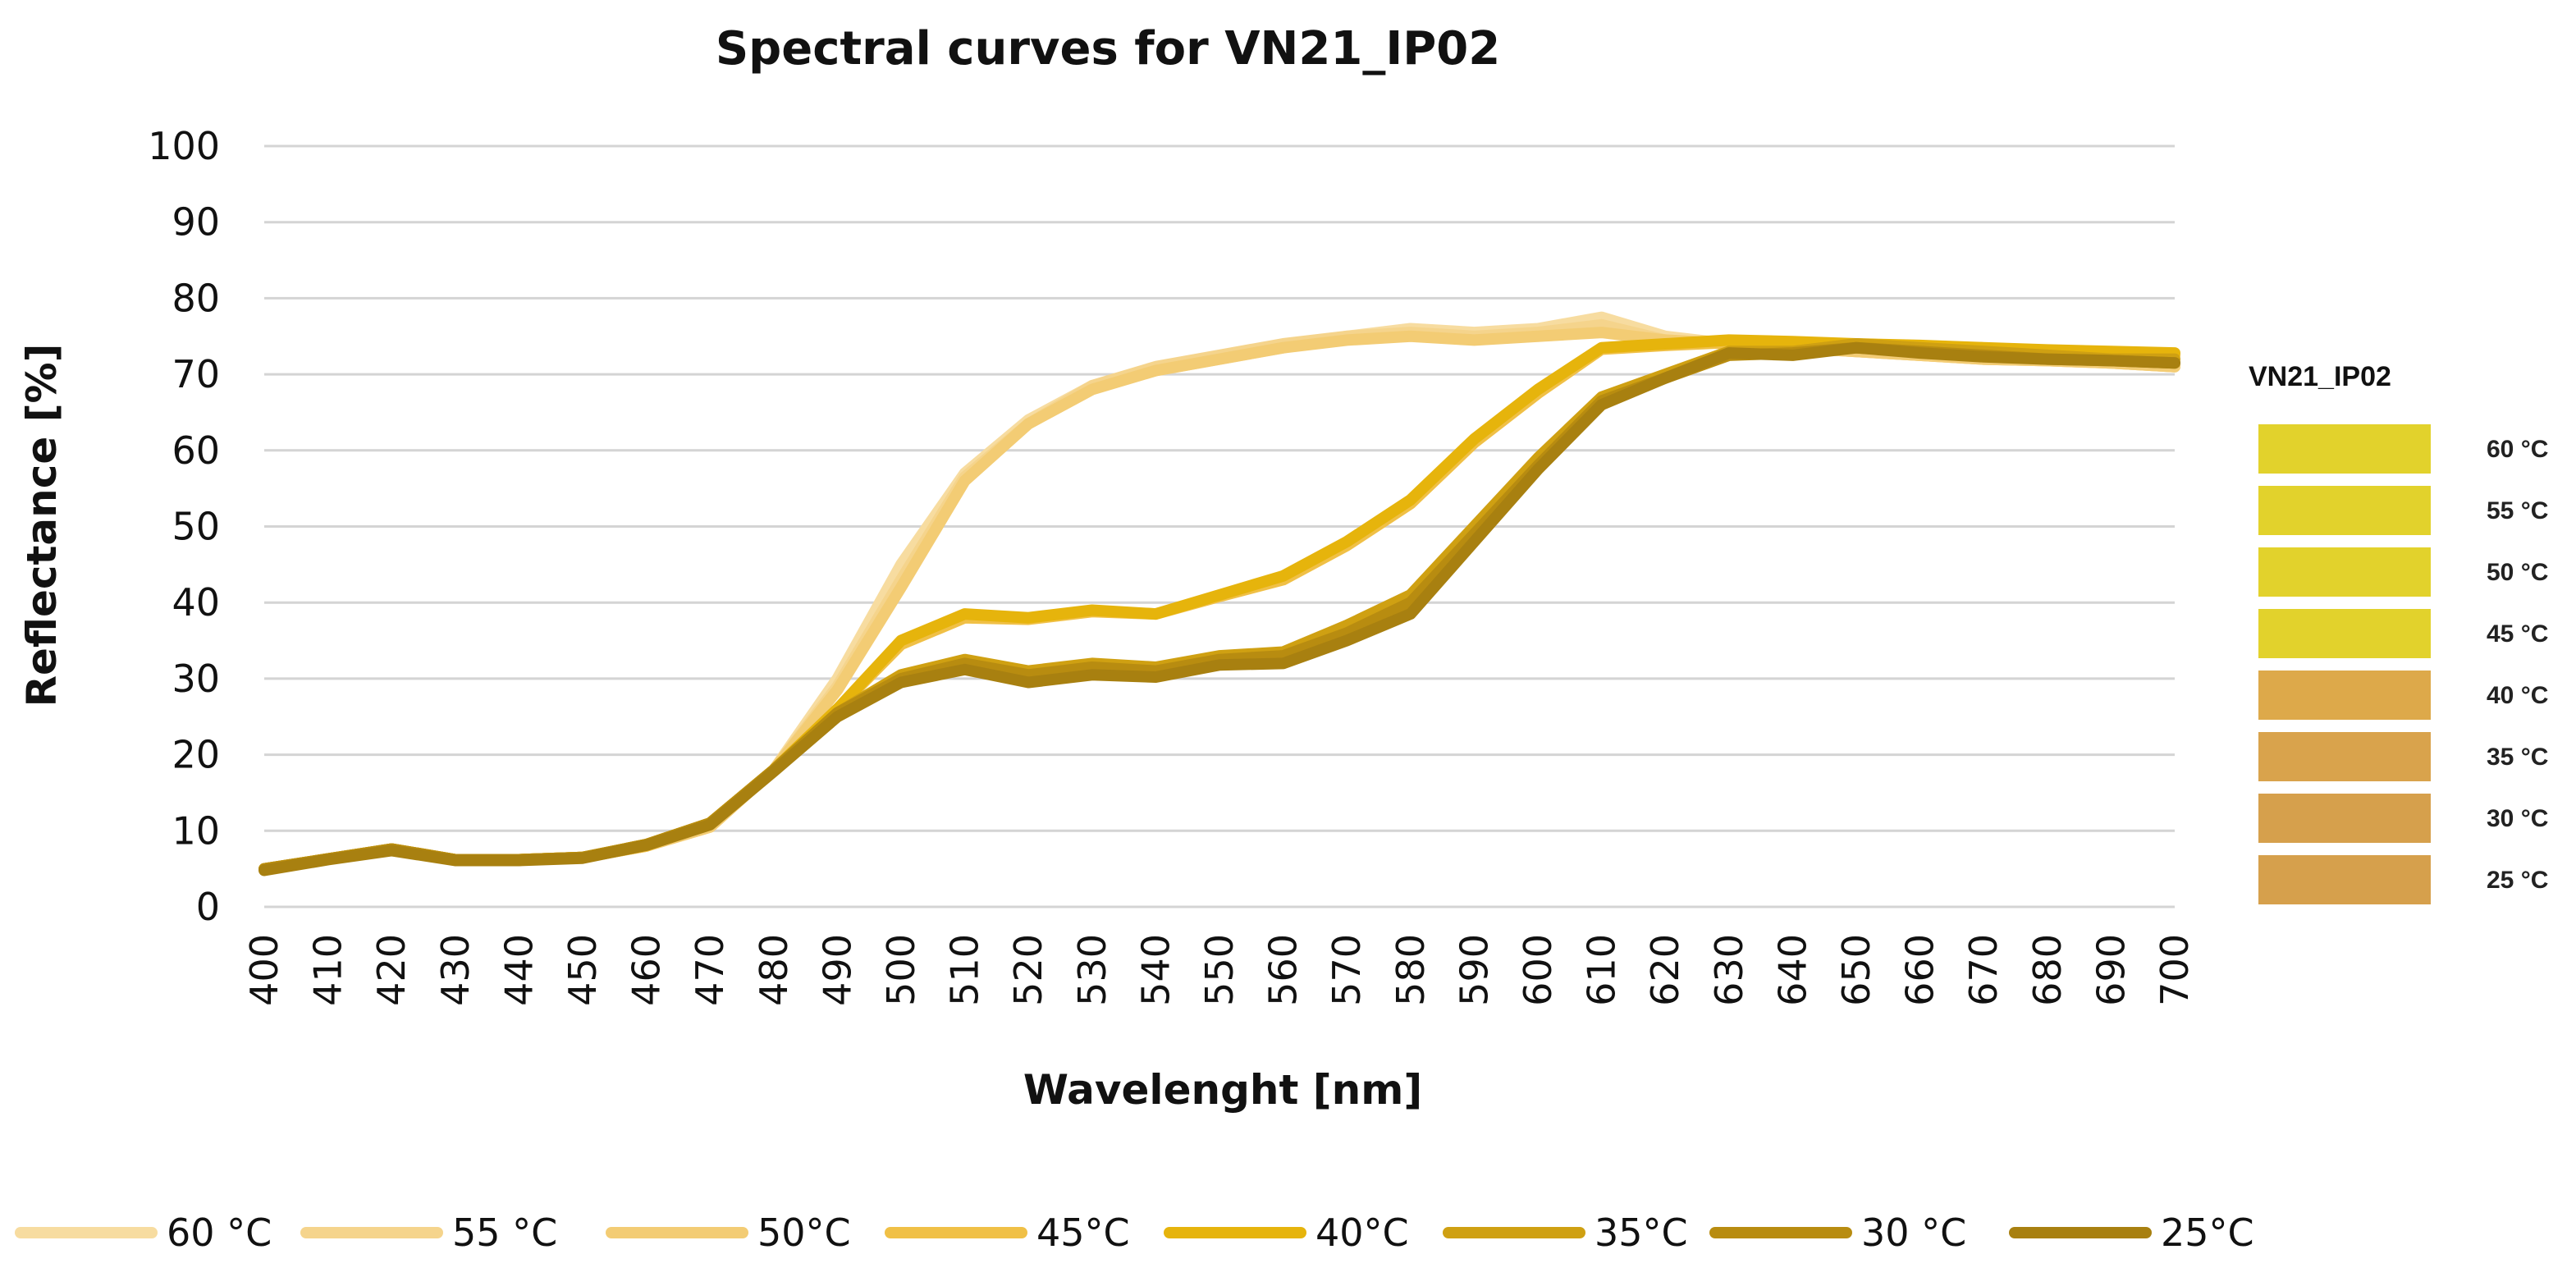 Image resolution: width=2576 pixels, height=1277 pixels. I want to click on legend-label: 60 °C, so click(219, 1233).